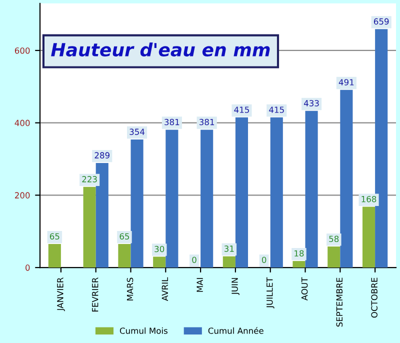 Image resolution: width=400 pixels, height=343 pixels. What do you see at coordinates (311, 103) in the screenshot?
I see `data-label: 433` at bounding box center [311, 103].